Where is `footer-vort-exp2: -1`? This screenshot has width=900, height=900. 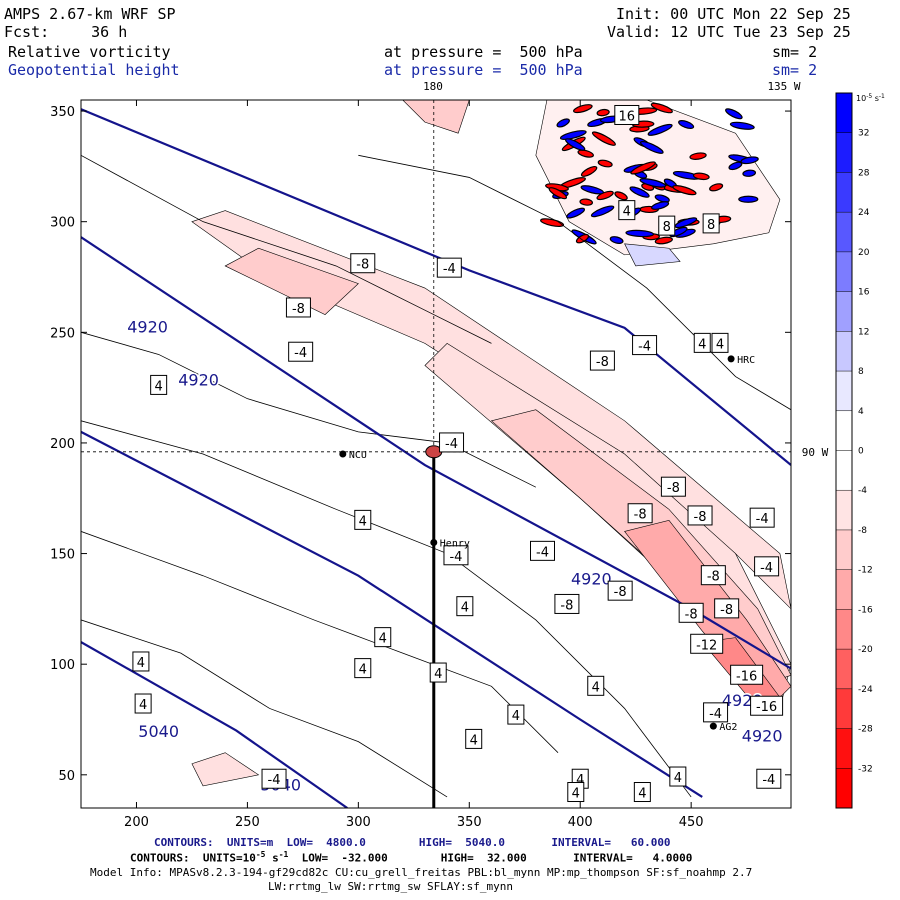 footer-vort-exp2: -1 is located at coordinates (283, 854).